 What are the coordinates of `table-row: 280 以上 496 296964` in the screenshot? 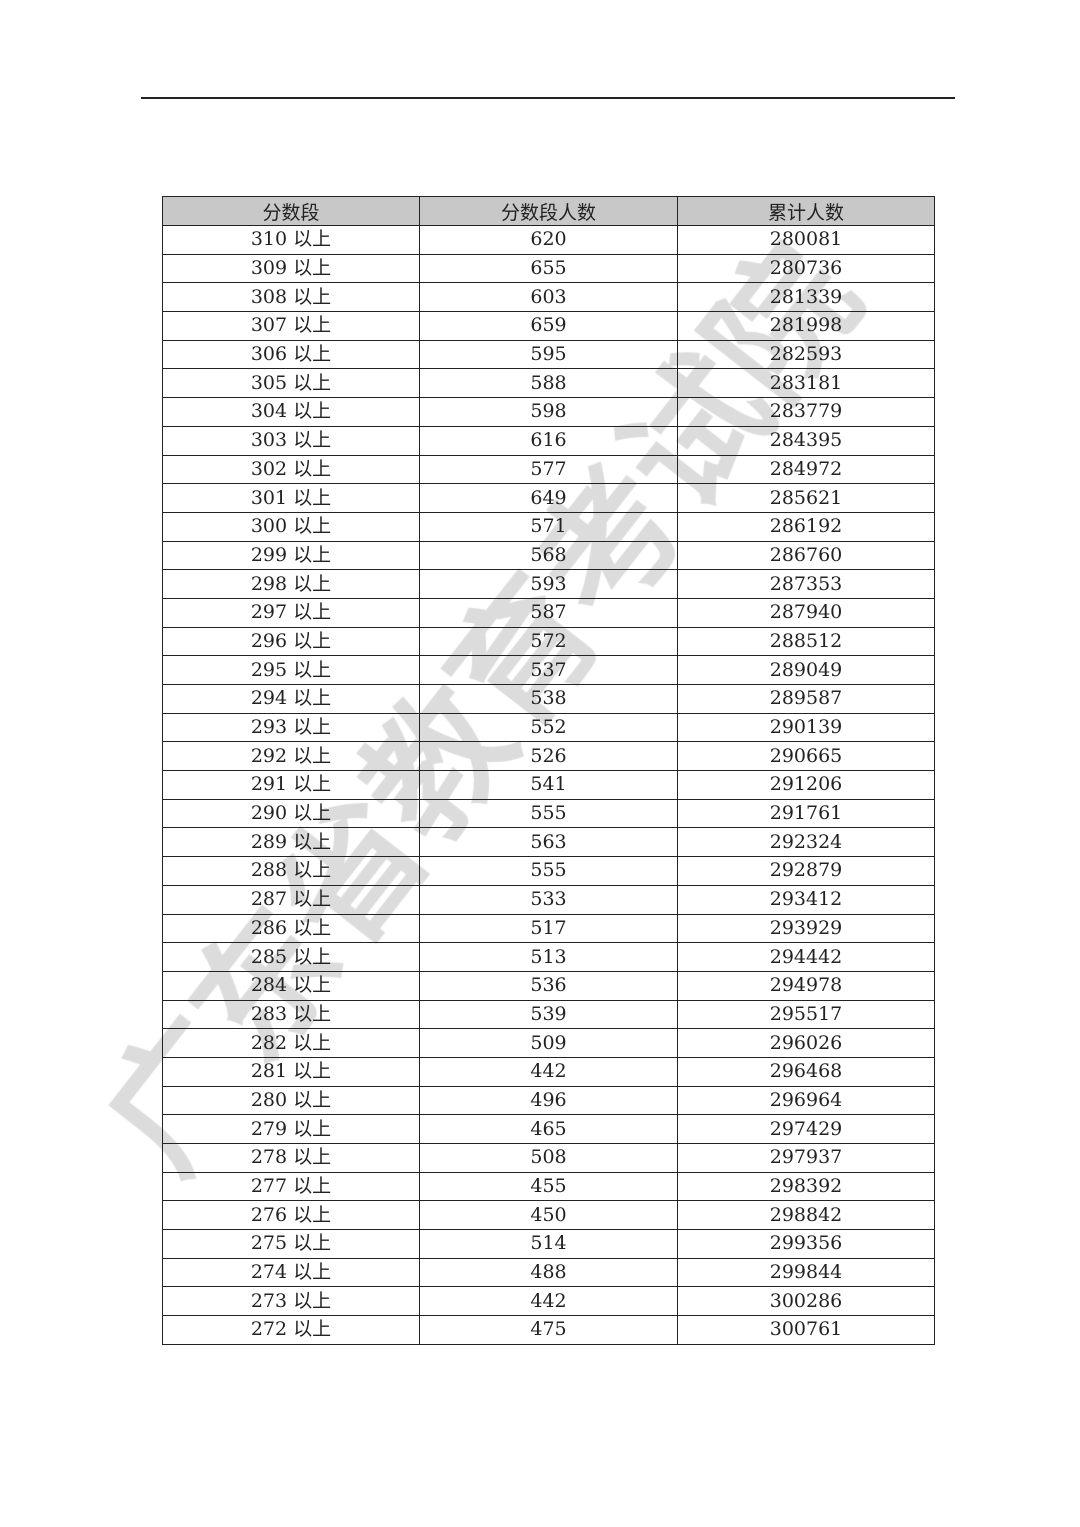 It's located at (548, 1100).